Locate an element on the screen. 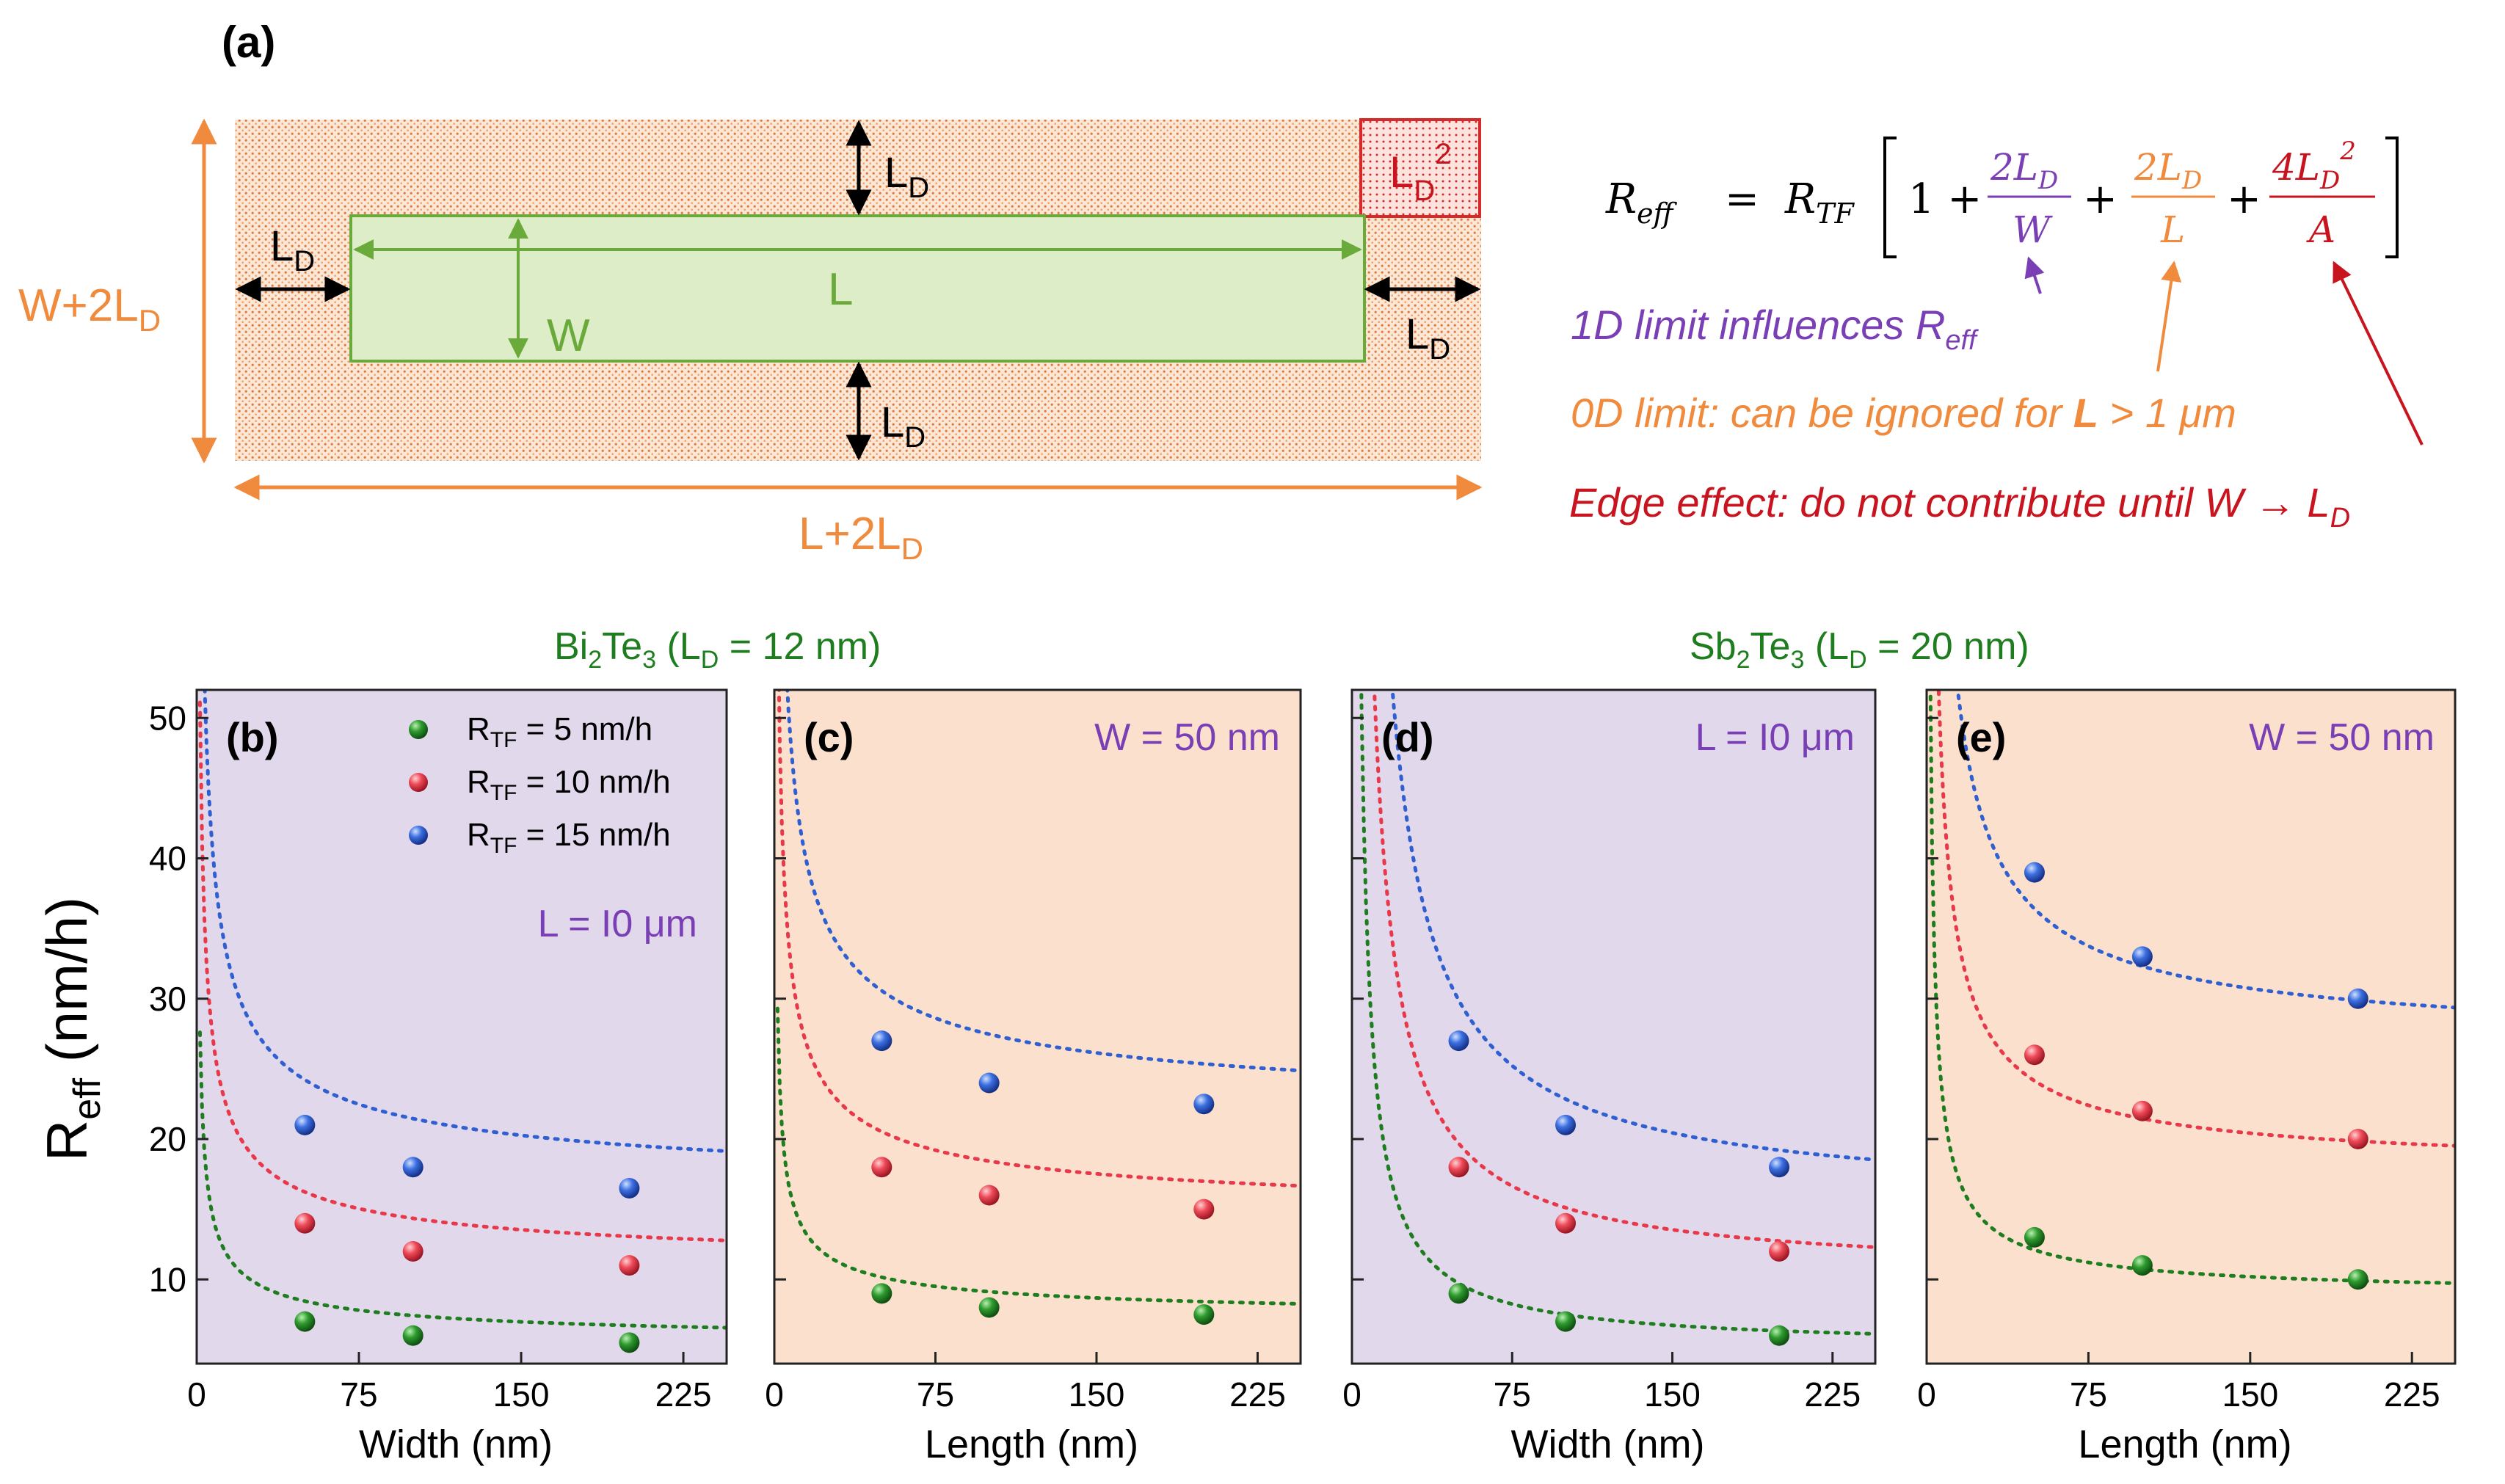  panel-label: (d) is located at coordinates (1407, 737).